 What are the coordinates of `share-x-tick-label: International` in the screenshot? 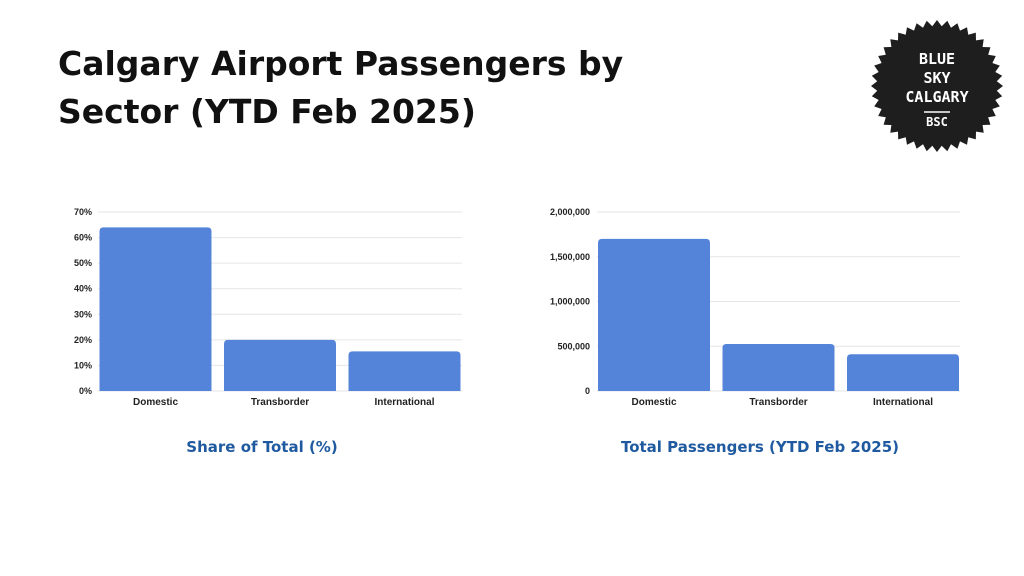 It's located at (404, 402).